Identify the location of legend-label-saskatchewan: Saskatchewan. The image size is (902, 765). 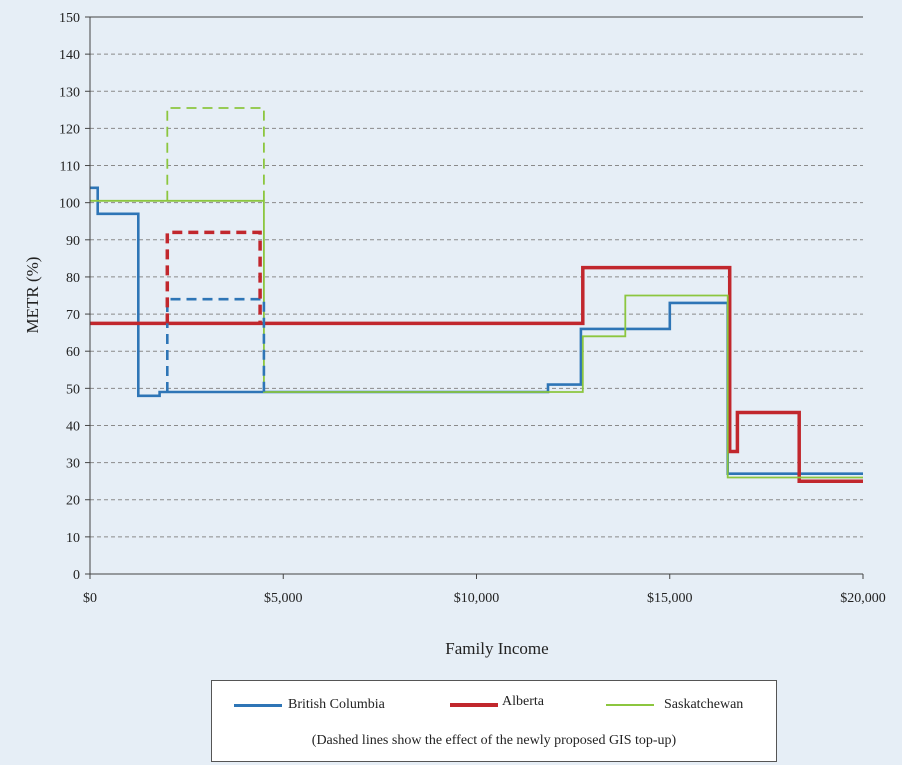
(704, 704).